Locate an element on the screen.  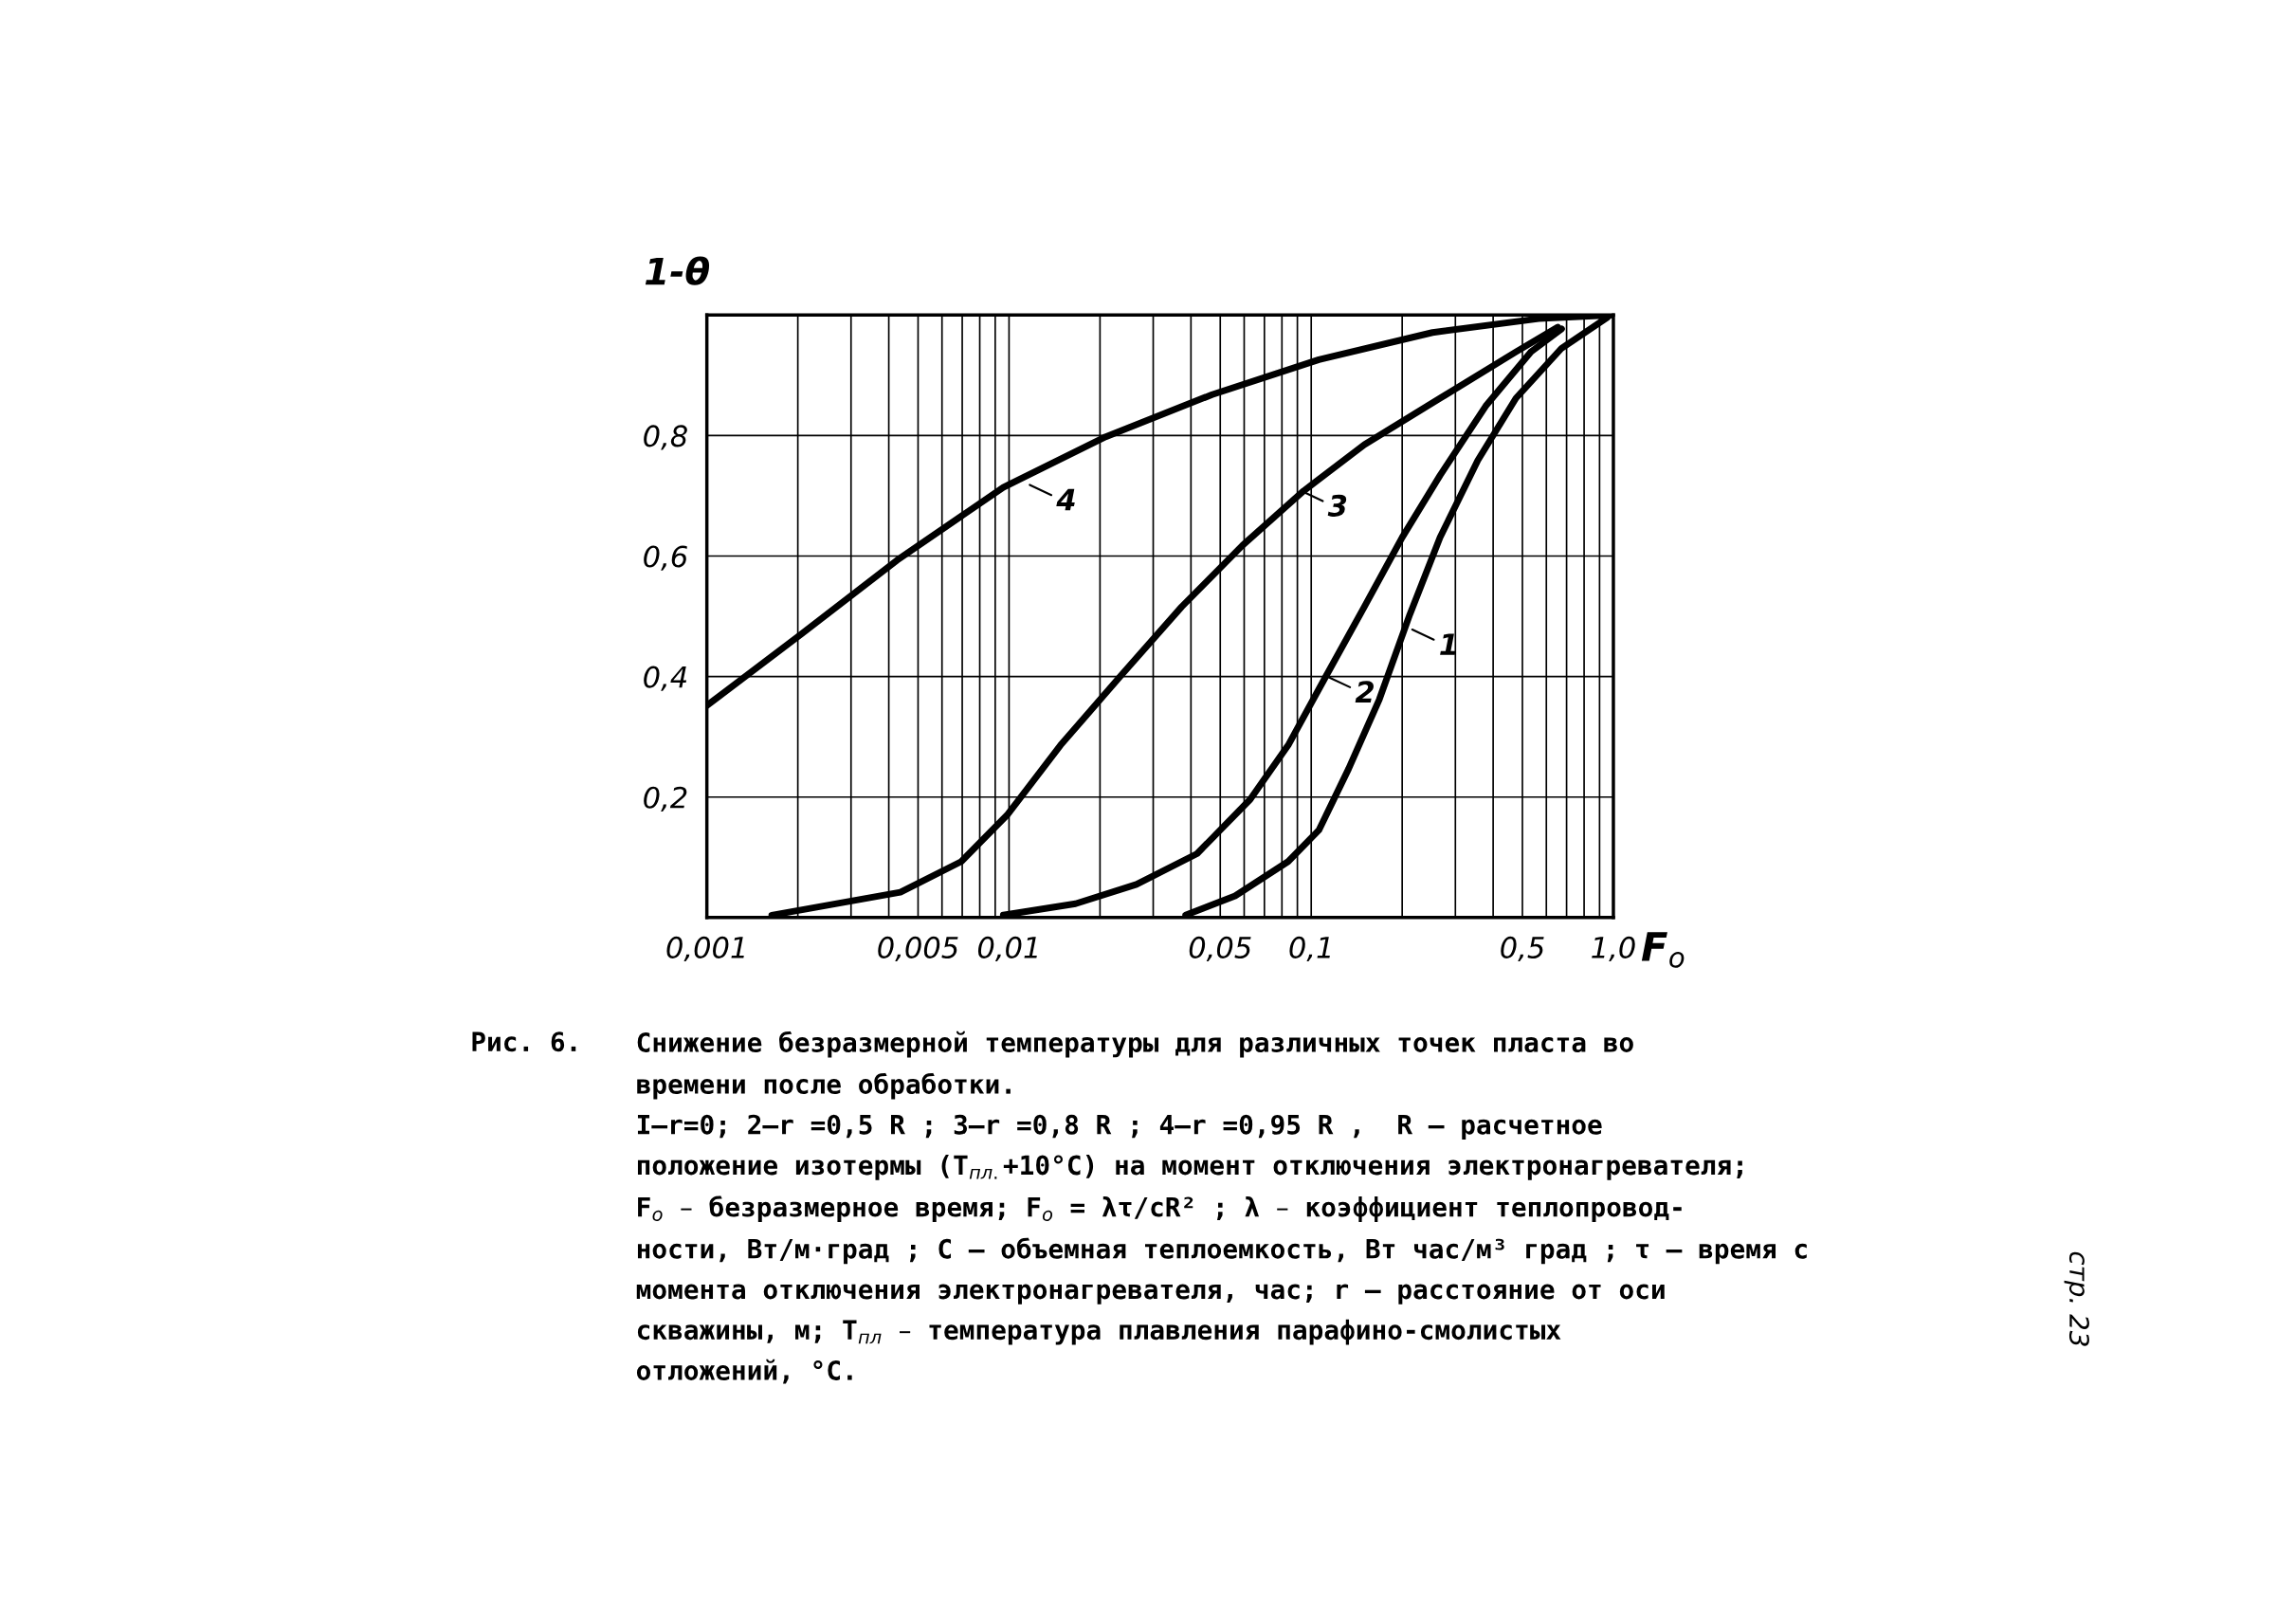
y-tick-label: 0,2 is located at coordinates (665, 799).